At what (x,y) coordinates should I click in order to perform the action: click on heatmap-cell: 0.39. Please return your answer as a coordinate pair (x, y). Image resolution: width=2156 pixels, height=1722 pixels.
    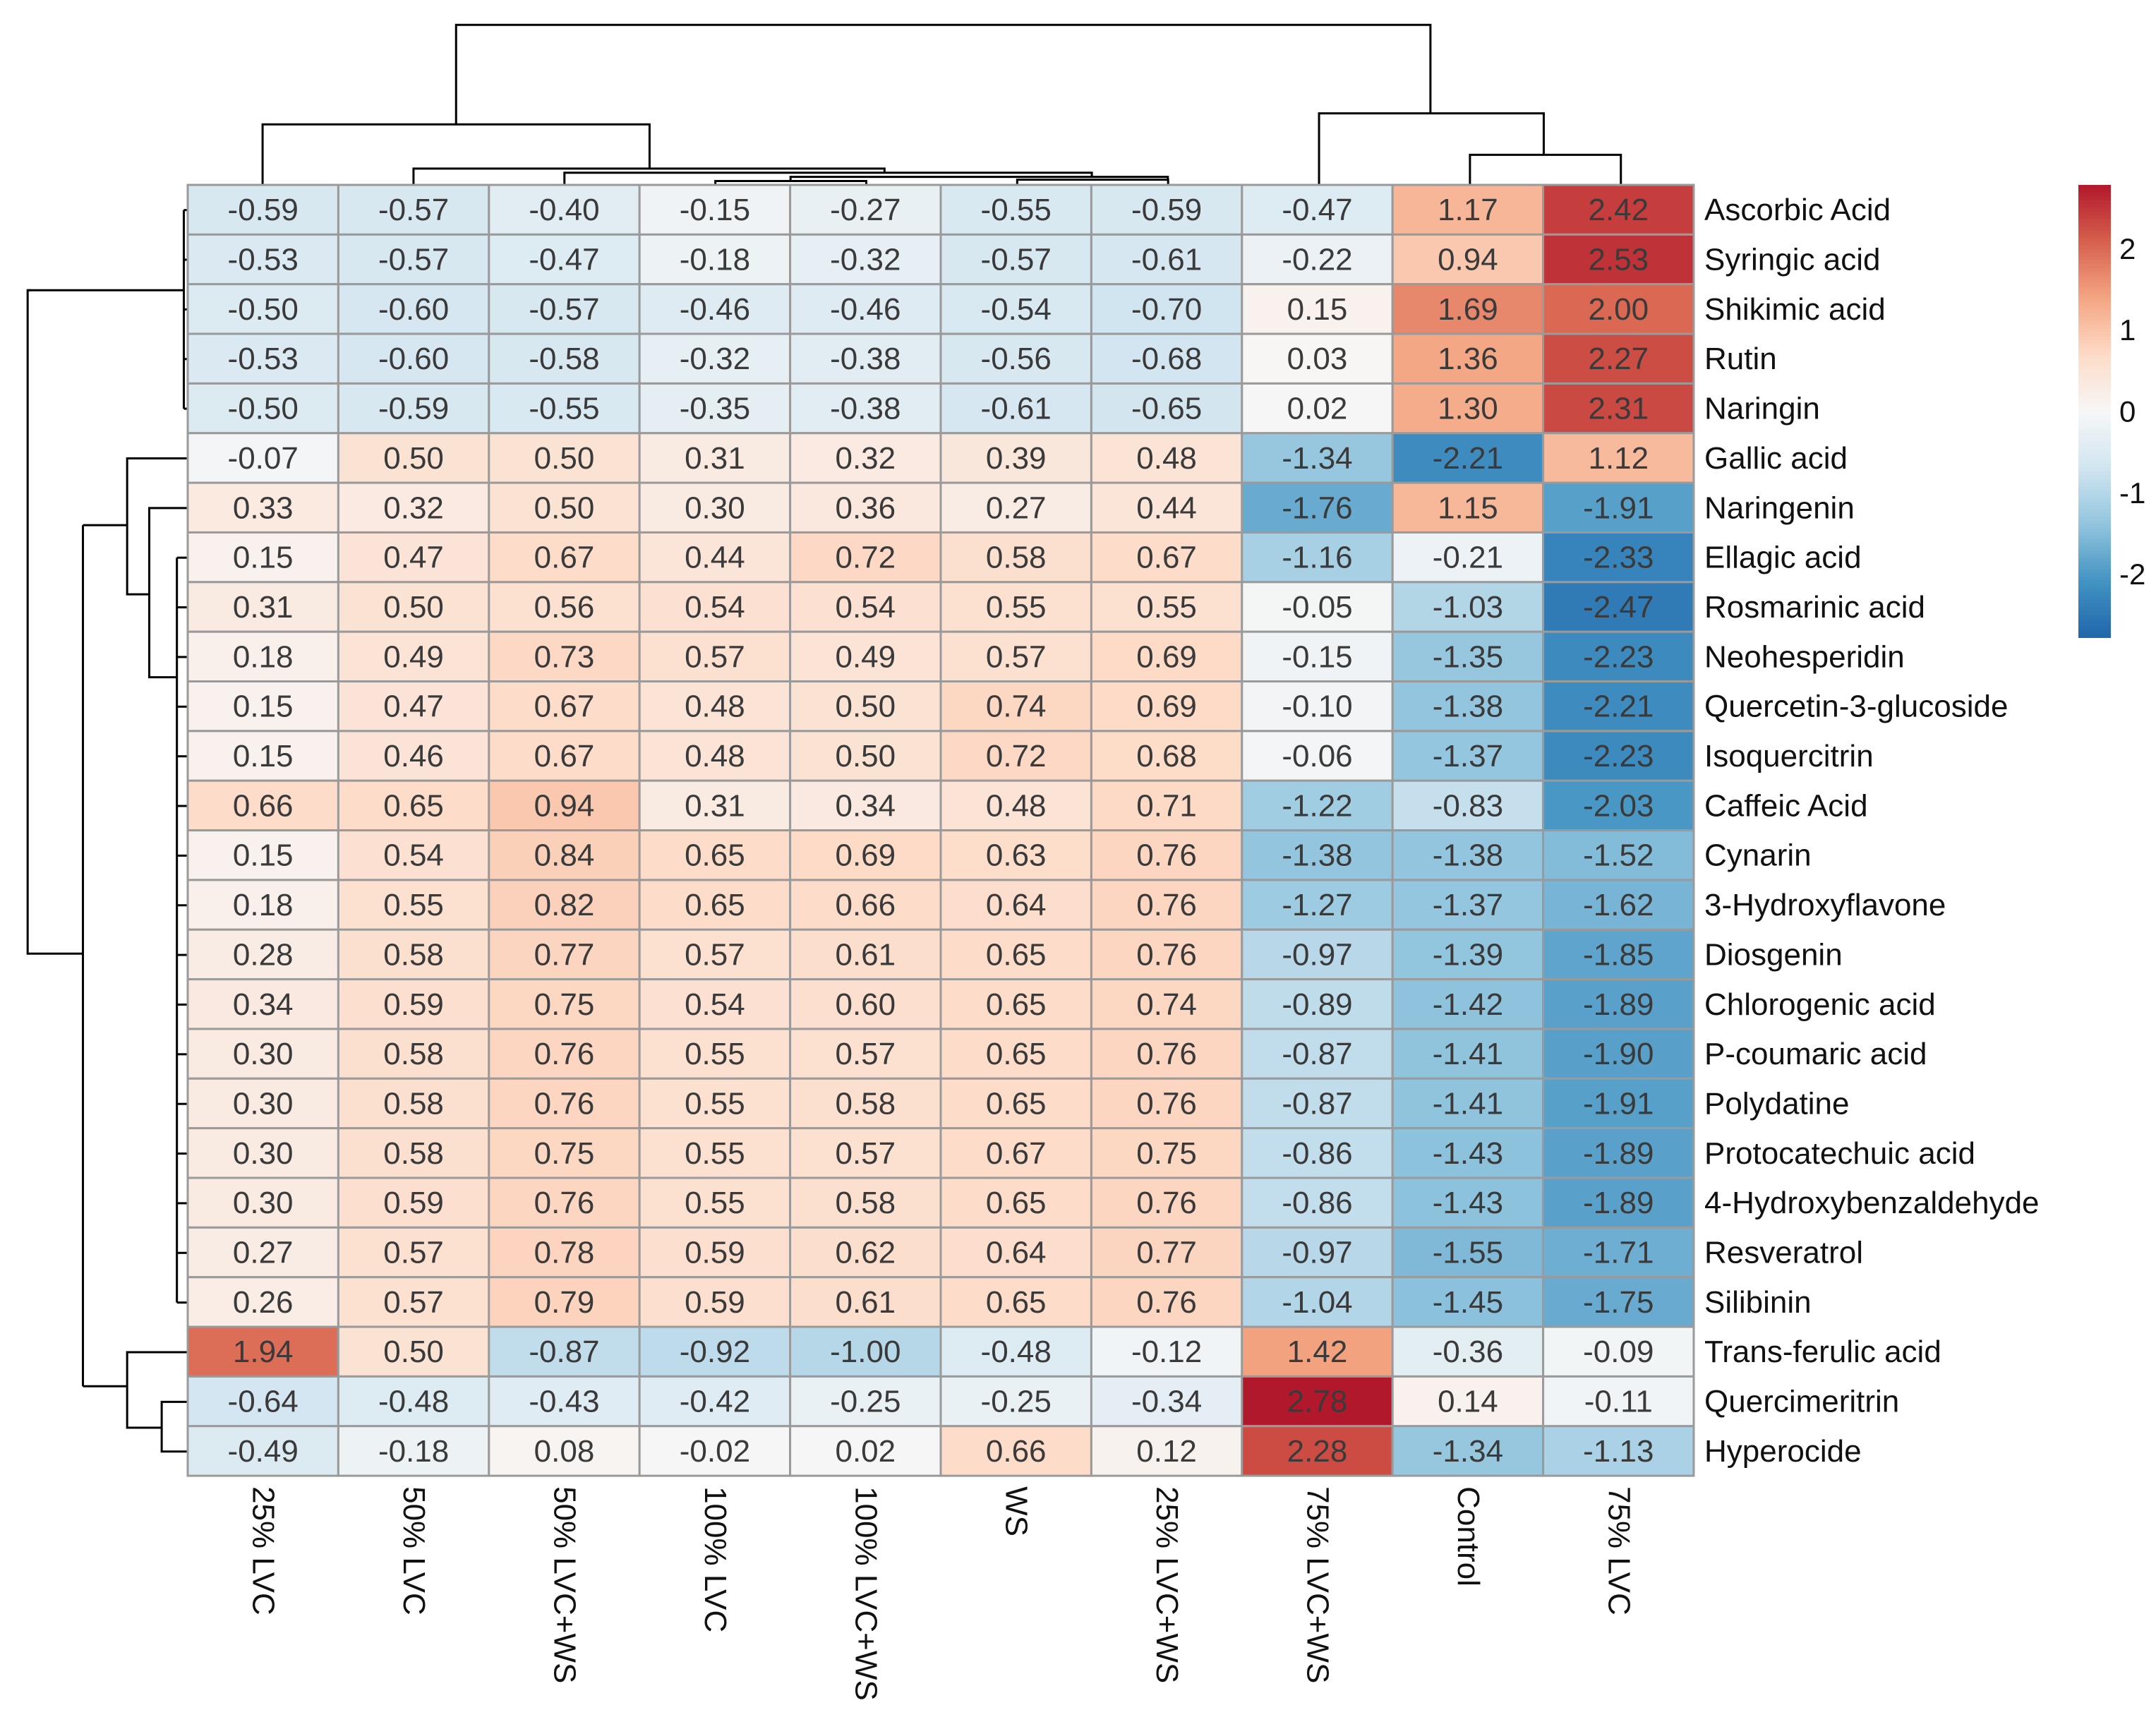
    Looking at the image, I should click on (1015, 458).